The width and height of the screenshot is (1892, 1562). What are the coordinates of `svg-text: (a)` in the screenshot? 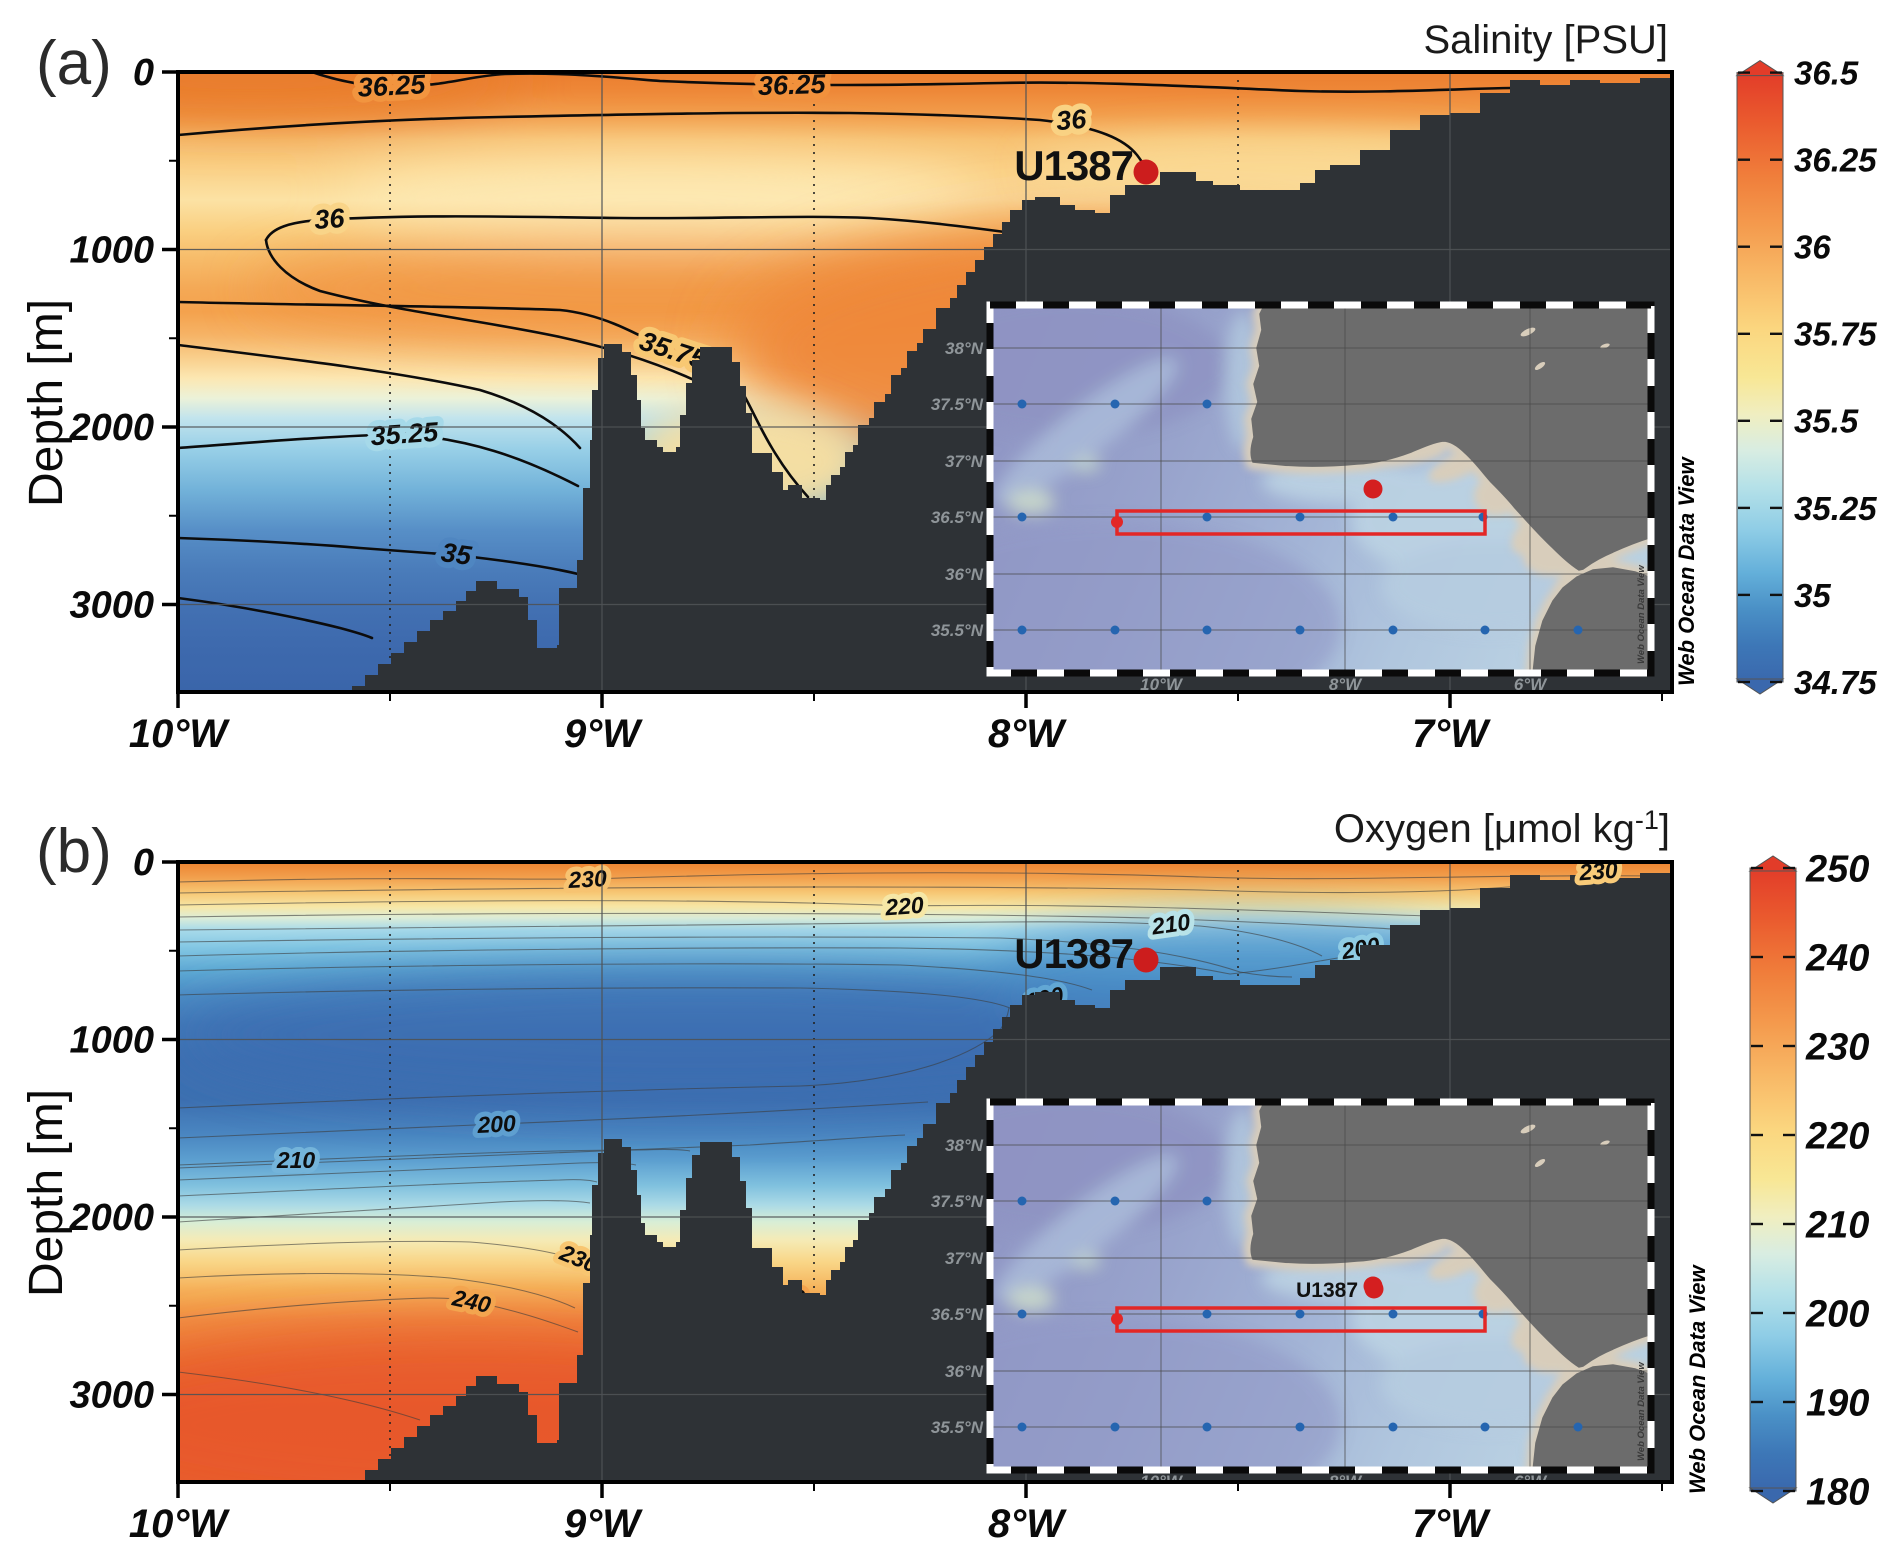 It's located at (74, 63).